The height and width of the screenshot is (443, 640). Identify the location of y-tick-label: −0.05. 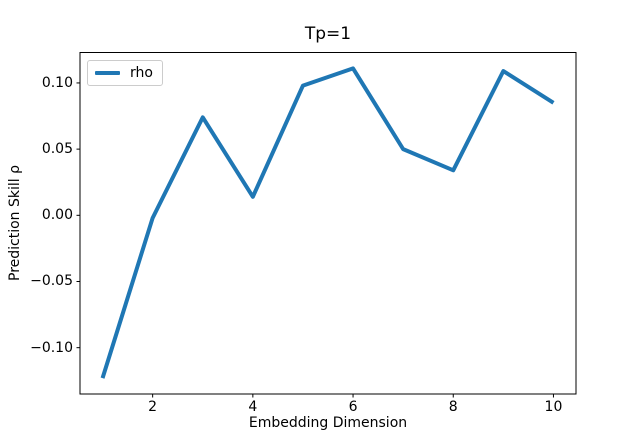
(51, 281).